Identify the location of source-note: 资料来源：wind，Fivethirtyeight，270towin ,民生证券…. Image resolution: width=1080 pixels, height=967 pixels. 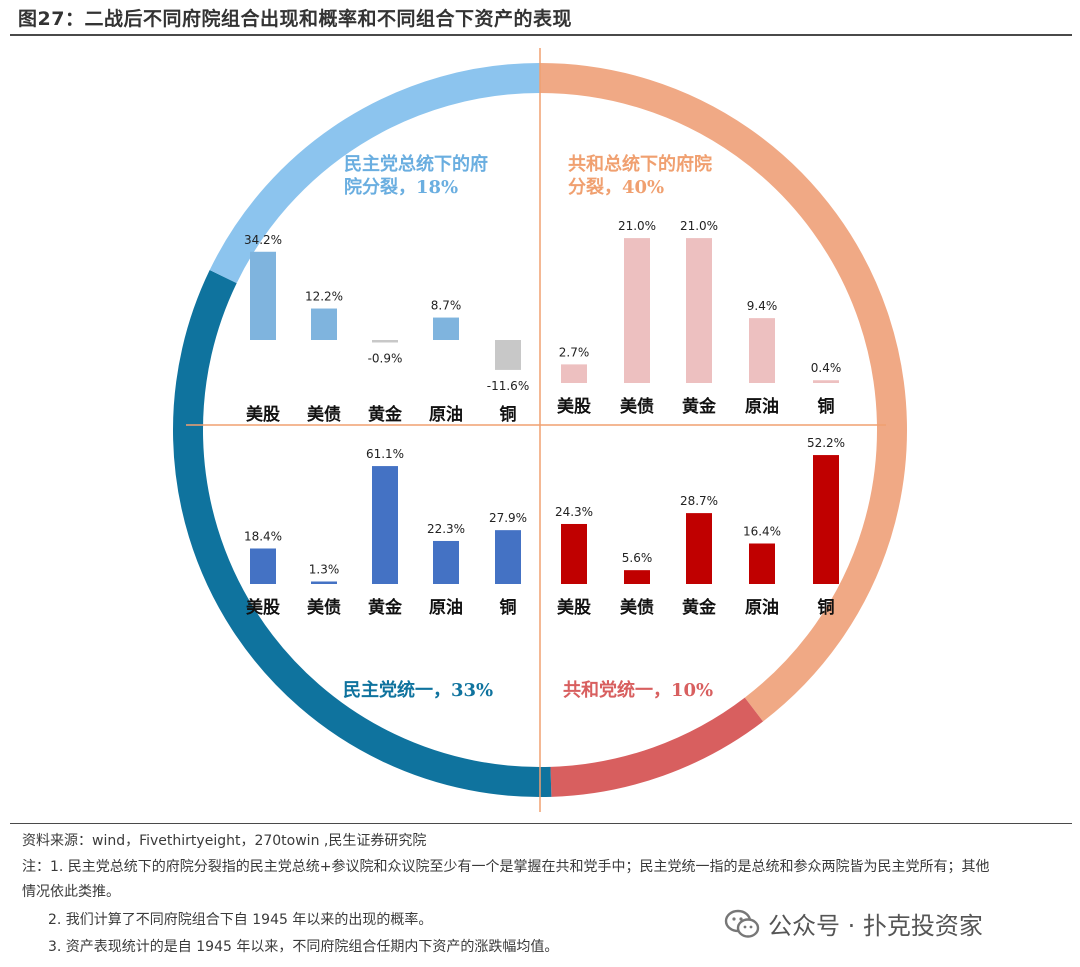
(224, 841).